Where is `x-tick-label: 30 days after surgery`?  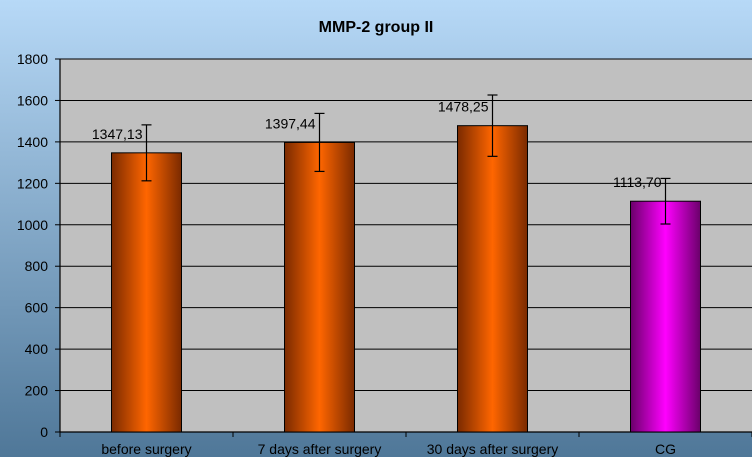 x-tick-label: 30 days after surgery is located at coordinates (493, 449).